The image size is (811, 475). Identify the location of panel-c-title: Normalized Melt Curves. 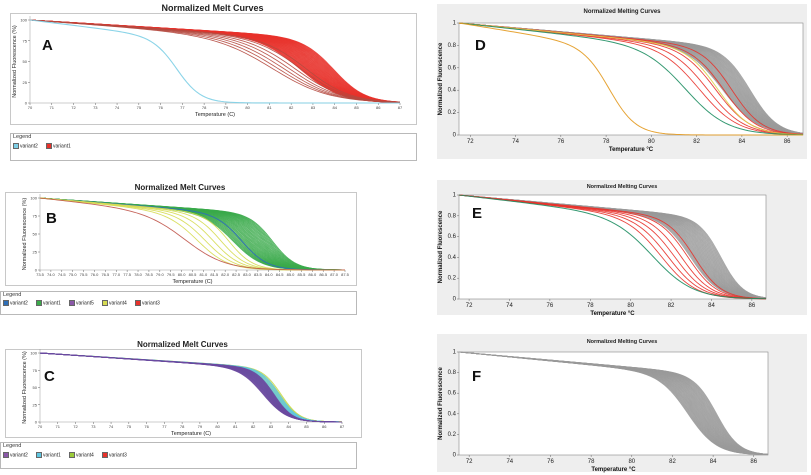
(182, 344).